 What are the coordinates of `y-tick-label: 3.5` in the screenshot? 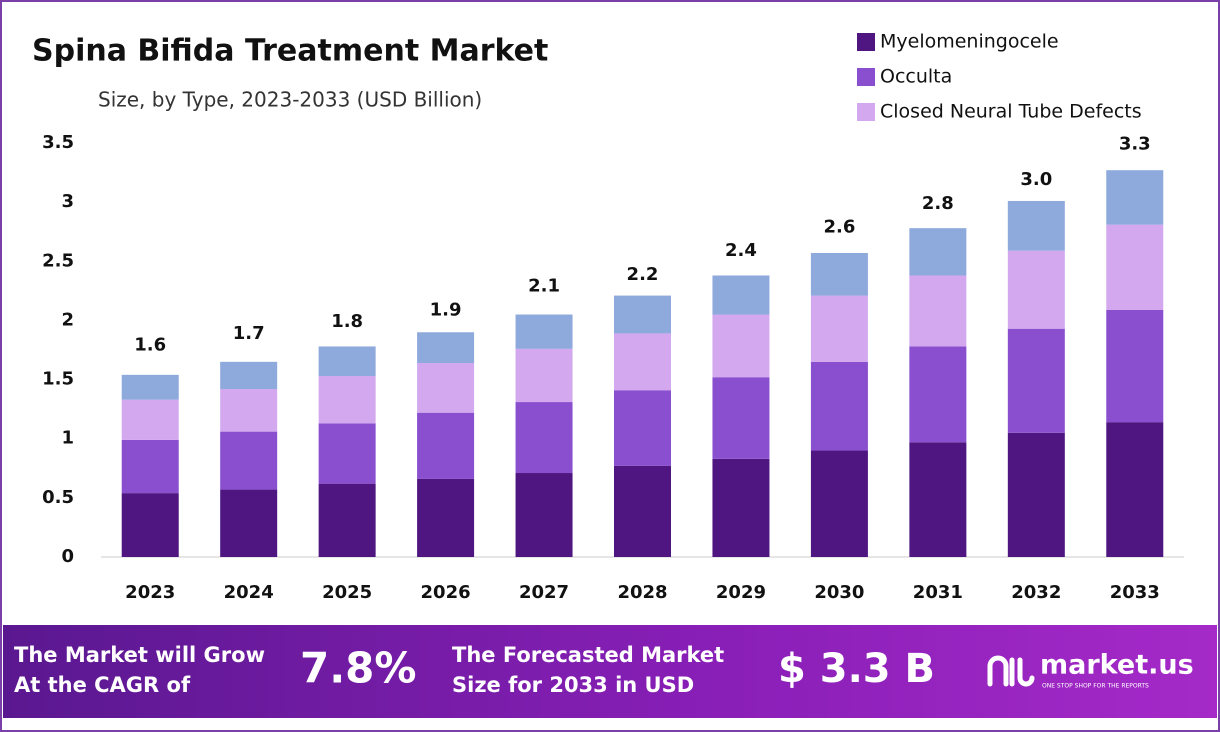 It's located at (58, 142).